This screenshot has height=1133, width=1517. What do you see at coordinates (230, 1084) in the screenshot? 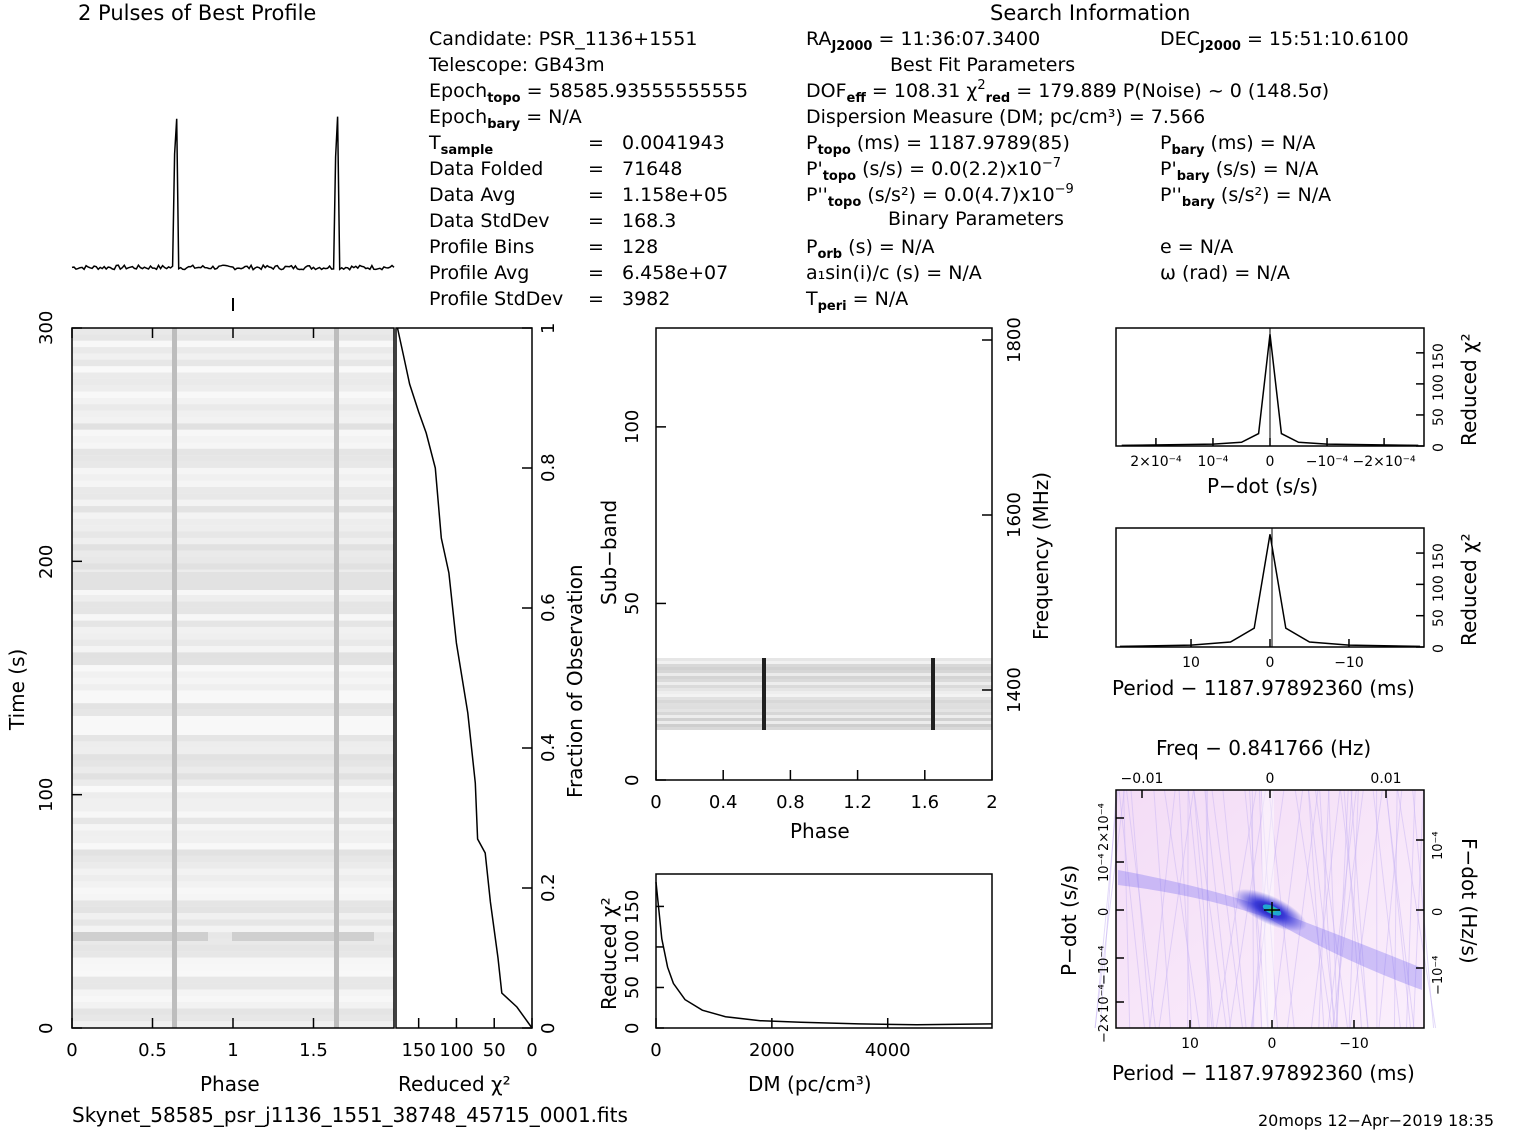
I see `tp-xlabel: Phase` at bounding box center [230, 1084].